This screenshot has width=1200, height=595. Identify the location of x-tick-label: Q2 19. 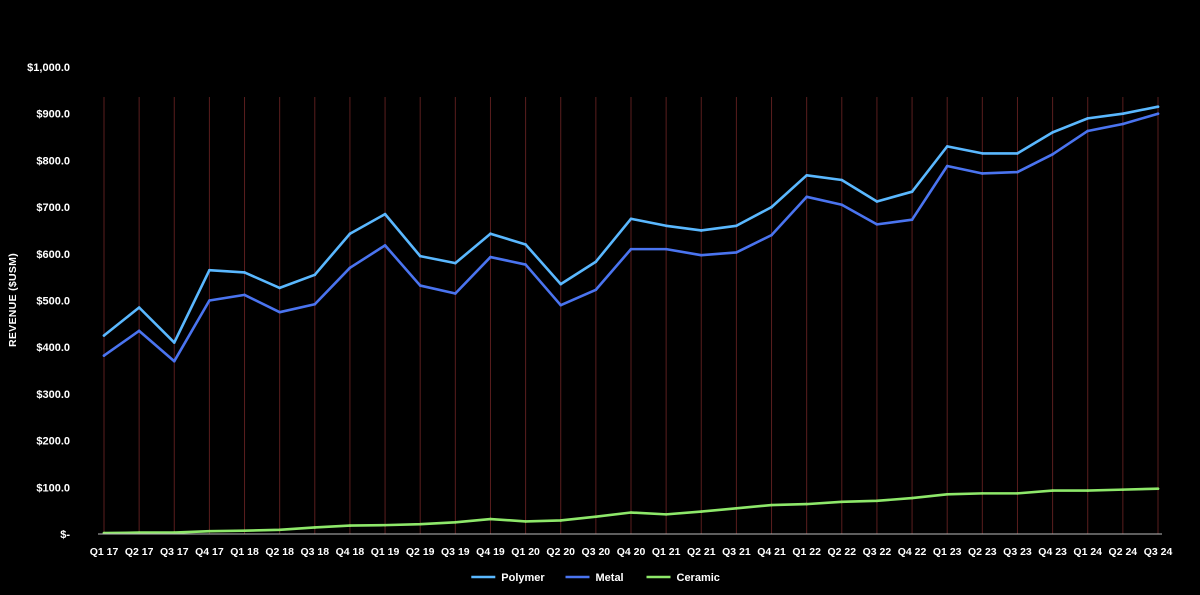
(420, 552).